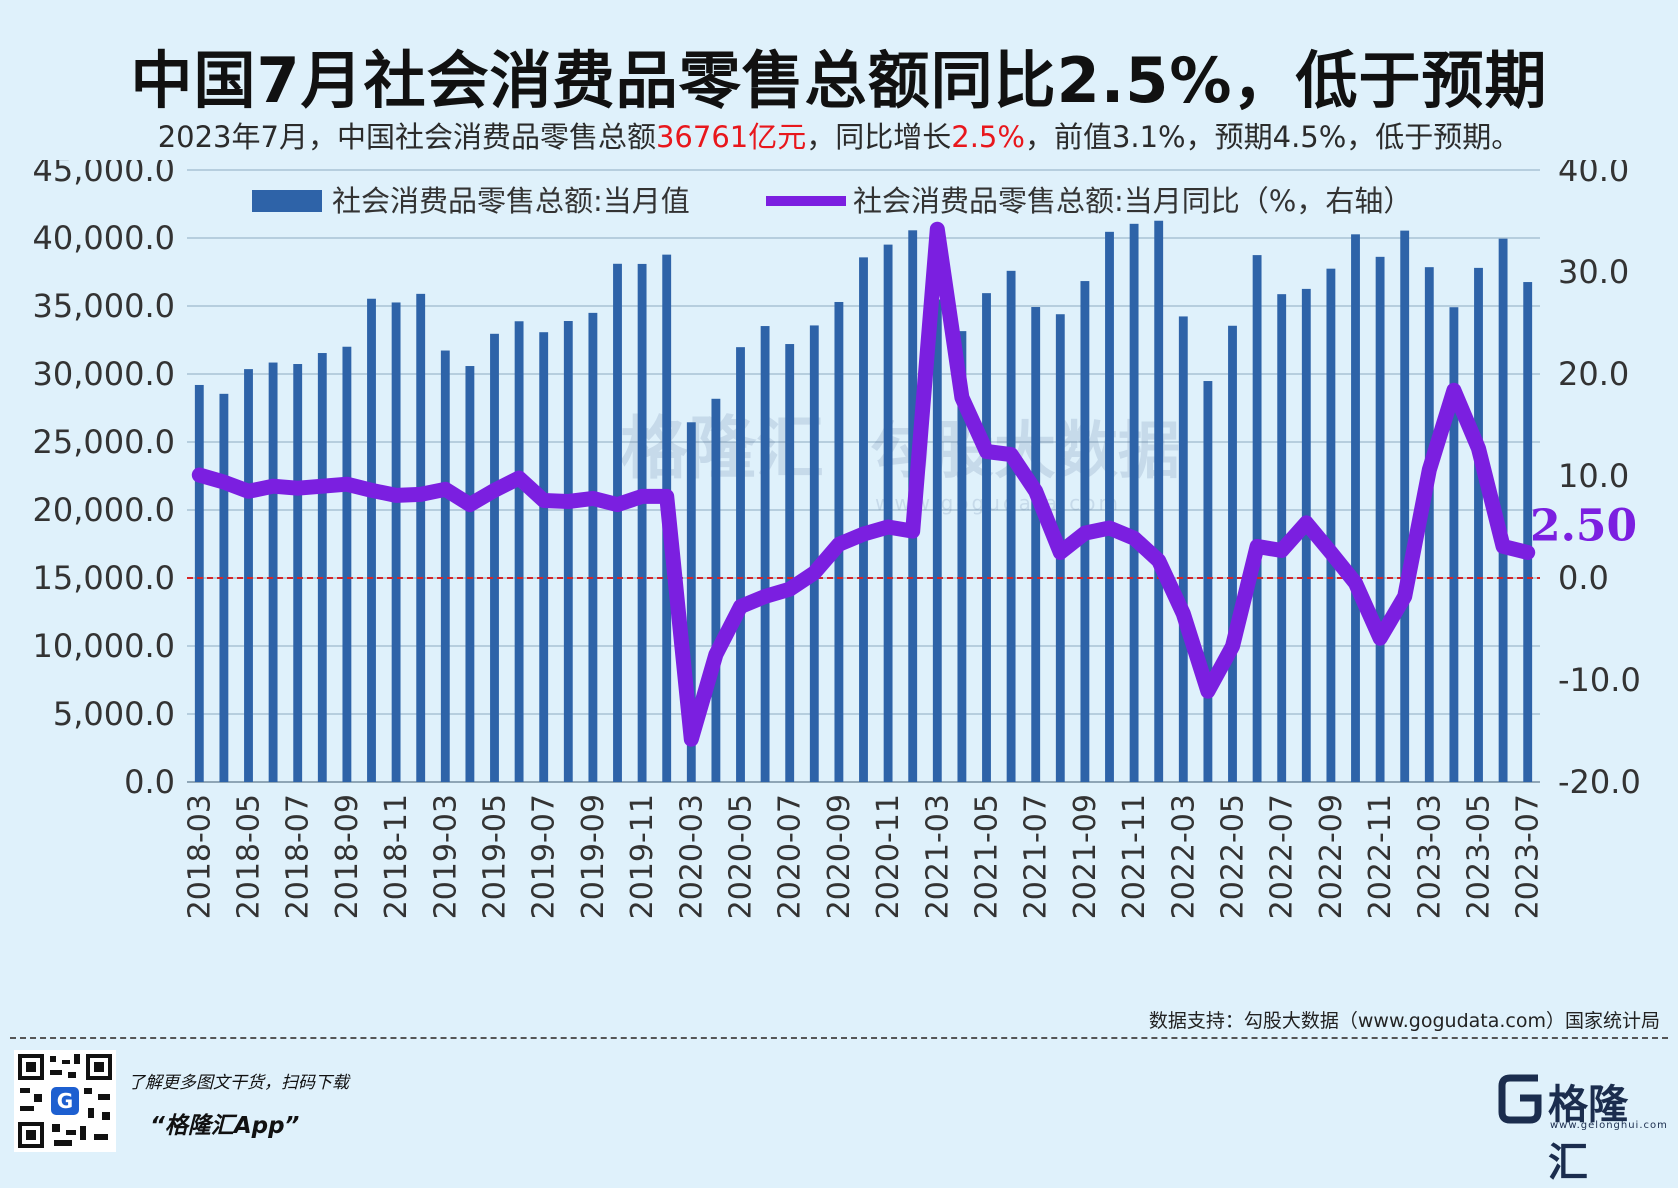 Image resolution: width=1678 pixels, height=1188 pixels. I want to click on gelonghui-logo: 格隆汇 www.gelonghui.com, so click(1582, 1128).